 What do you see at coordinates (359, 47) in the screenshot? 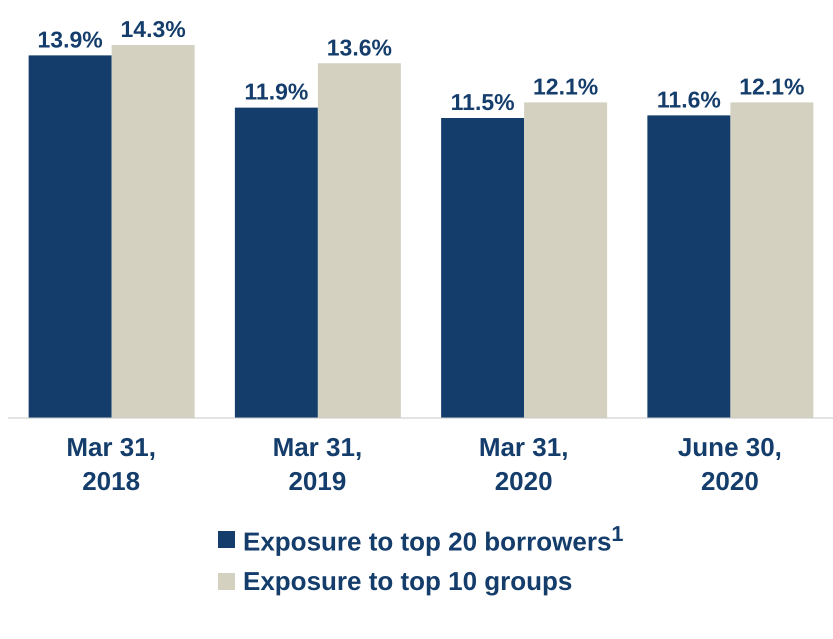
I see `data-label: 13.6%` at bounding box center [359, 47].